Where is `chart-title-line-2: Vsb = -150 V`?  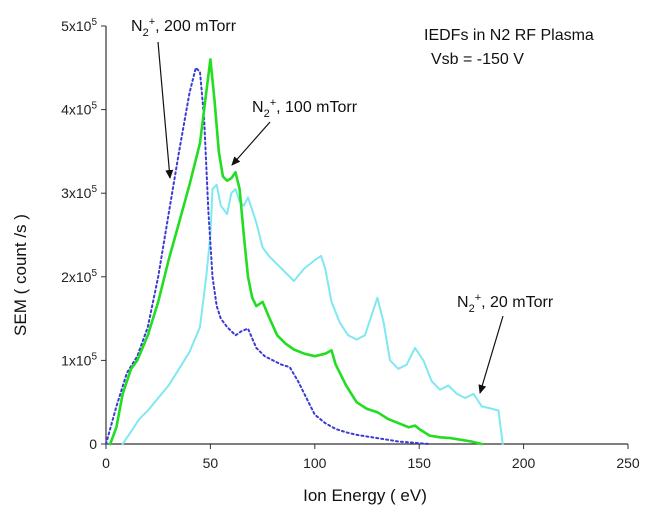 chart-title-line-2: Vsb = -150 V is located at coordinates (477, 59).